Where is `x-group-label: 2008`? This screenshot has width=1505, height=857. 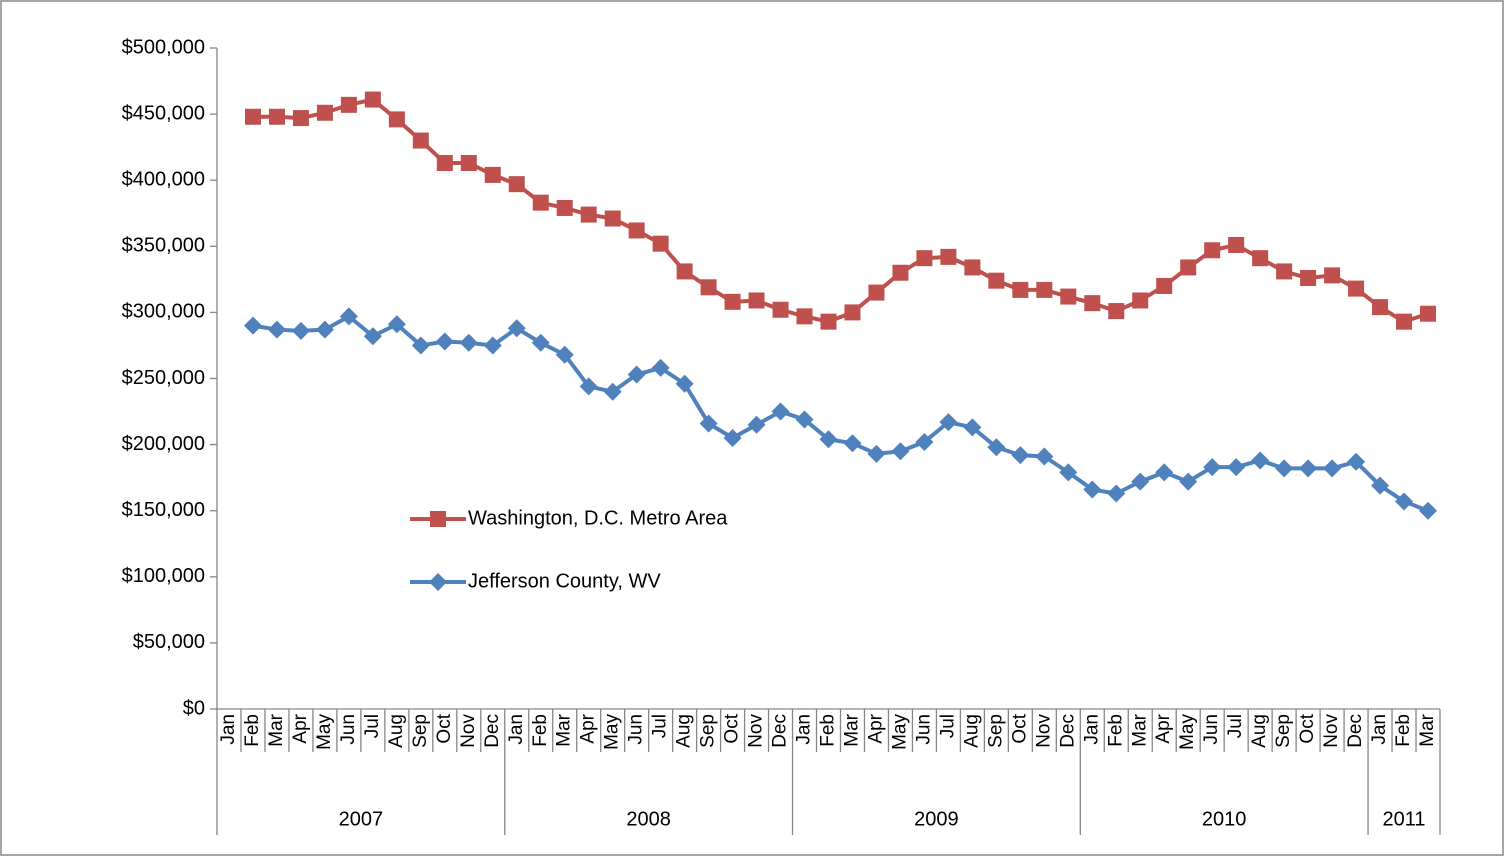
x-group-label: 2008 is located at coordinates (648, 819).